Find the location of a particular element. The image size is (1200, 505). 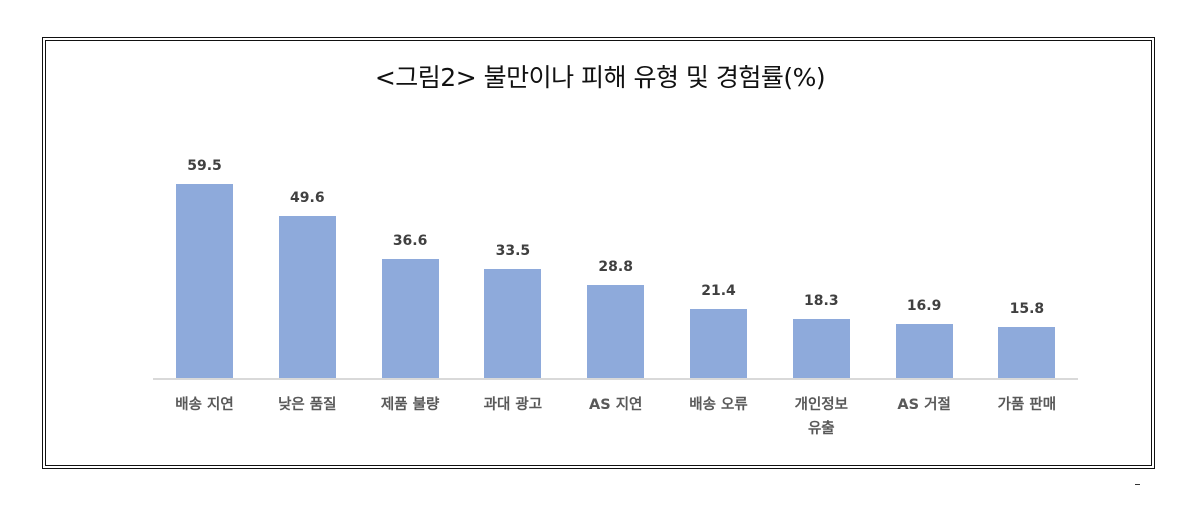

page-mark is located at coordinates (1137, 484).